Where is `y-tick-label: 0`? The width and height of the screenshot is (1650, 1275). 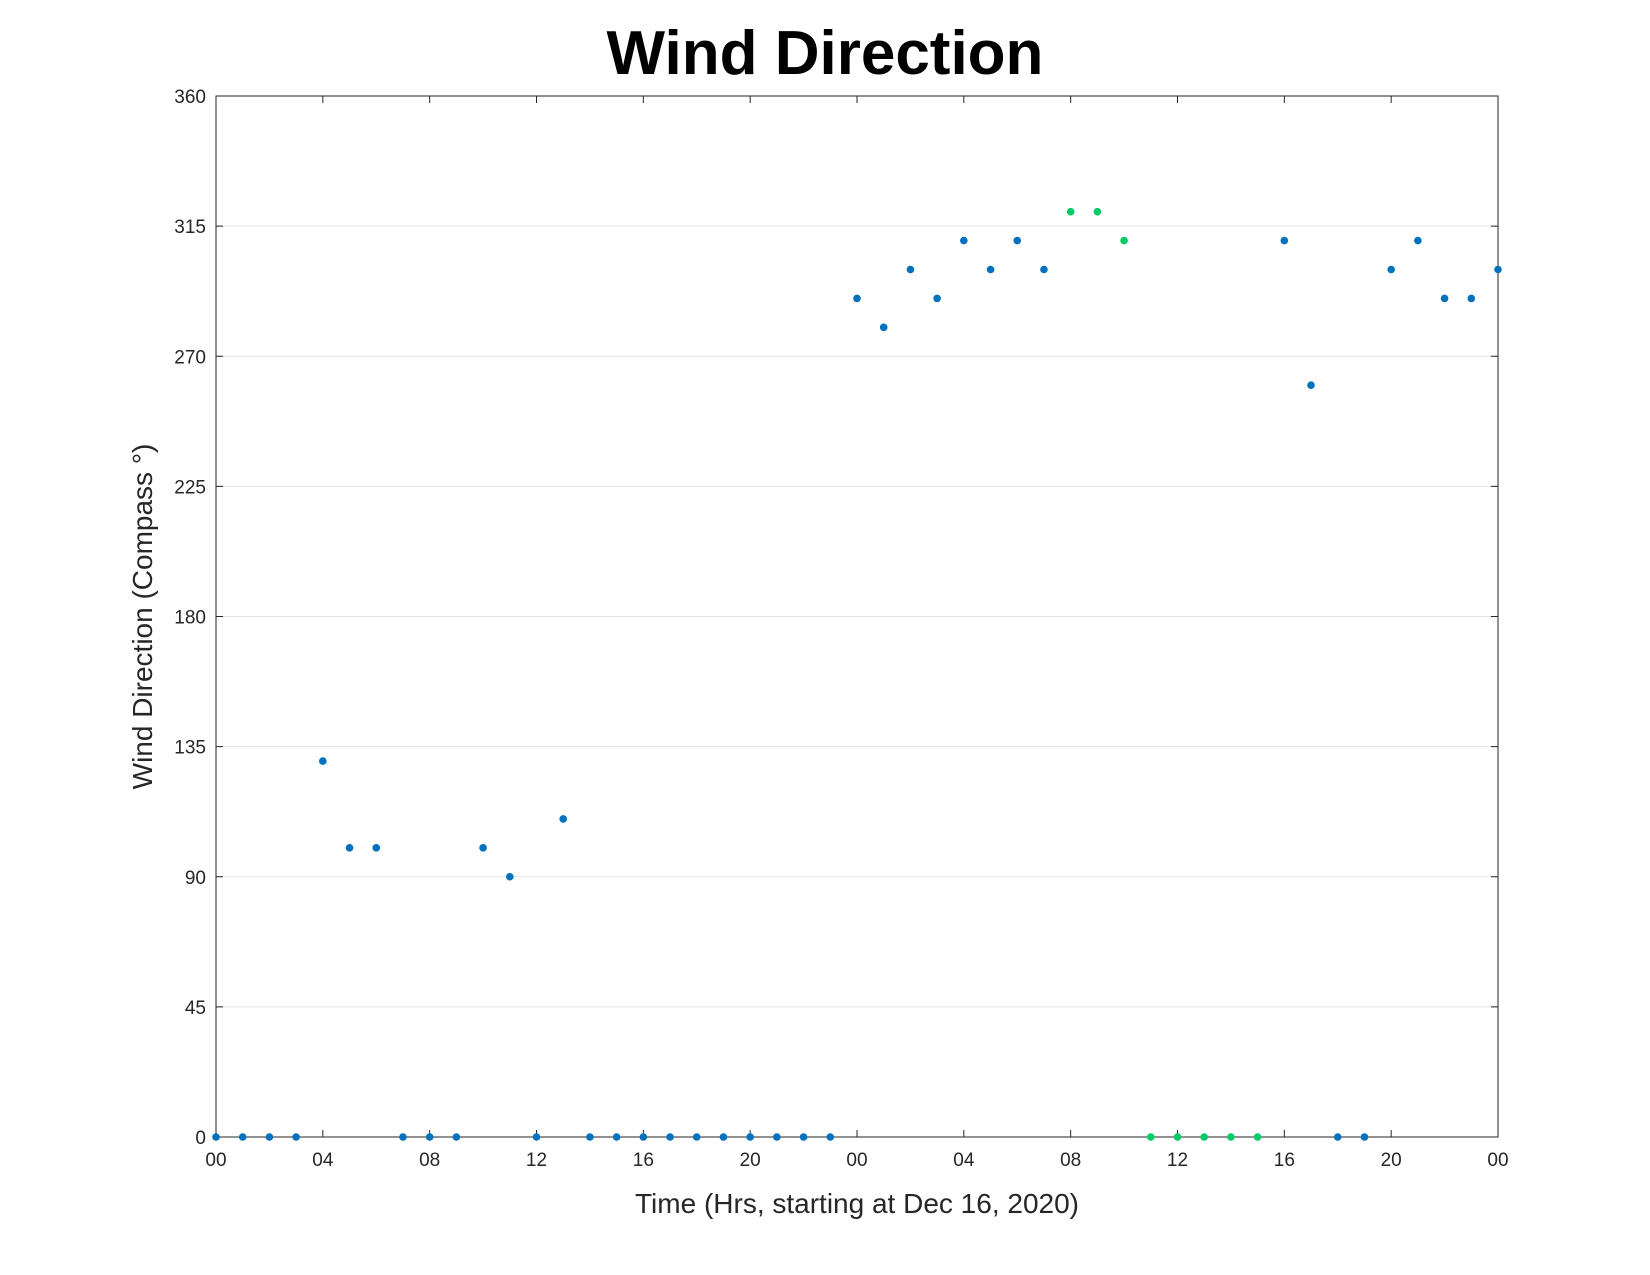 y-tick-label: 0 is located at coordinates (200, 1138).